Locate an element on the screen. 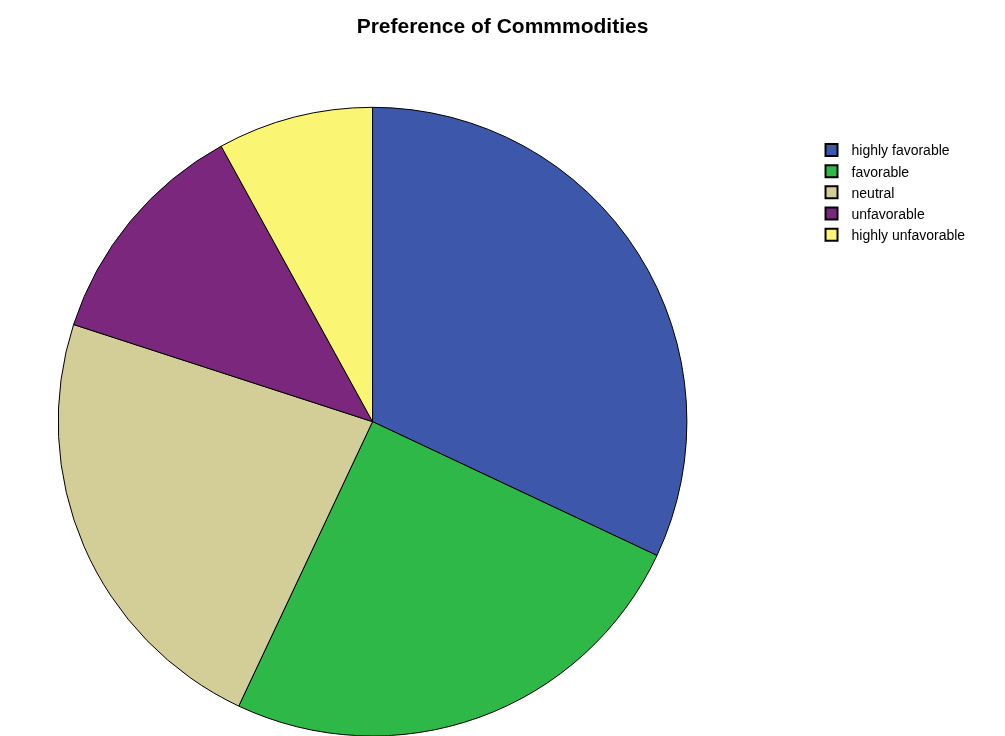  legend-label: highly unfavorable is located at coordinates (908, 235).